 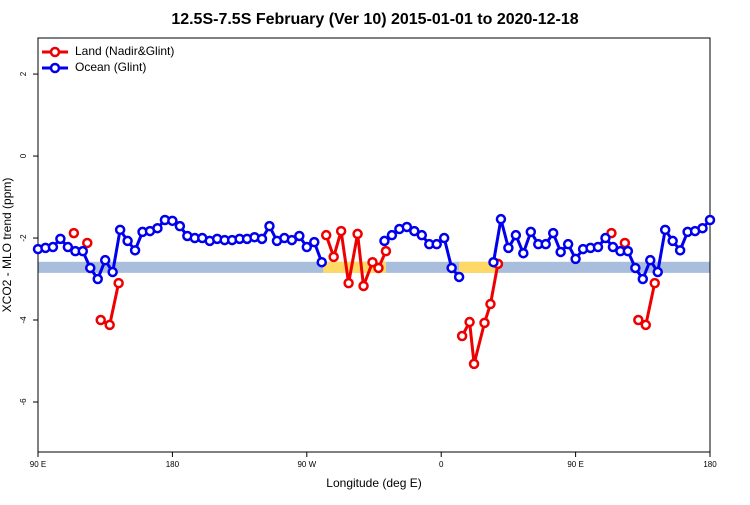 I want to click on x-axis-label: Longitude (deg E), so click(x=373, y=483).